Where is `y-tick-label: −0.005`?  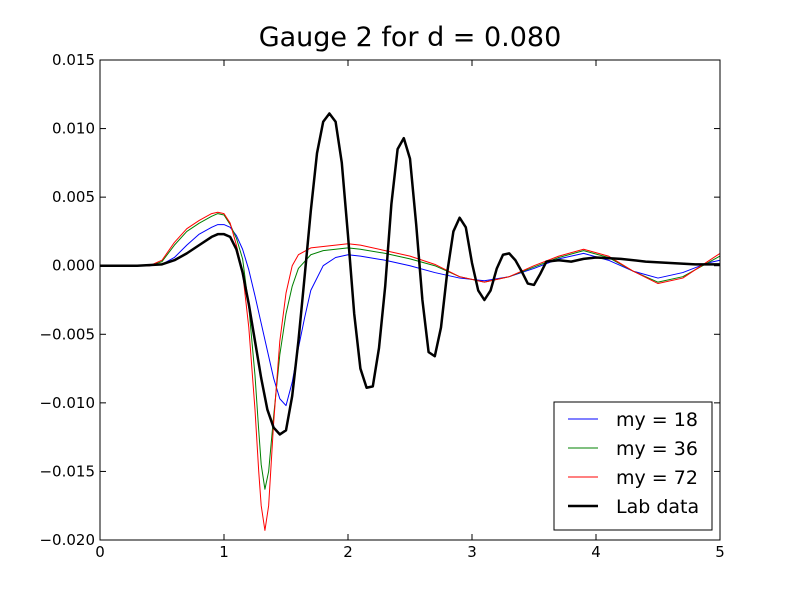
y-tick-label: −0.005 is located at coordinates (67, 334).